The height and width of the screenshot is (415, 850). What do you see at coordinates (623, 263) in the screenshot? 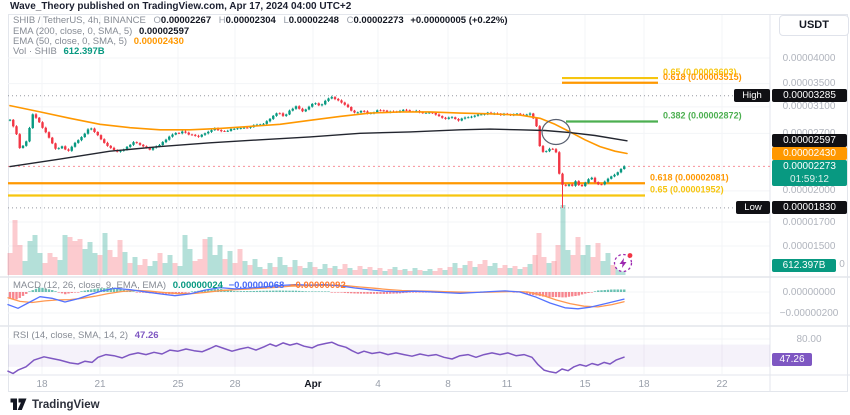
I see `flash-icon` at bounding box center [623, 263].